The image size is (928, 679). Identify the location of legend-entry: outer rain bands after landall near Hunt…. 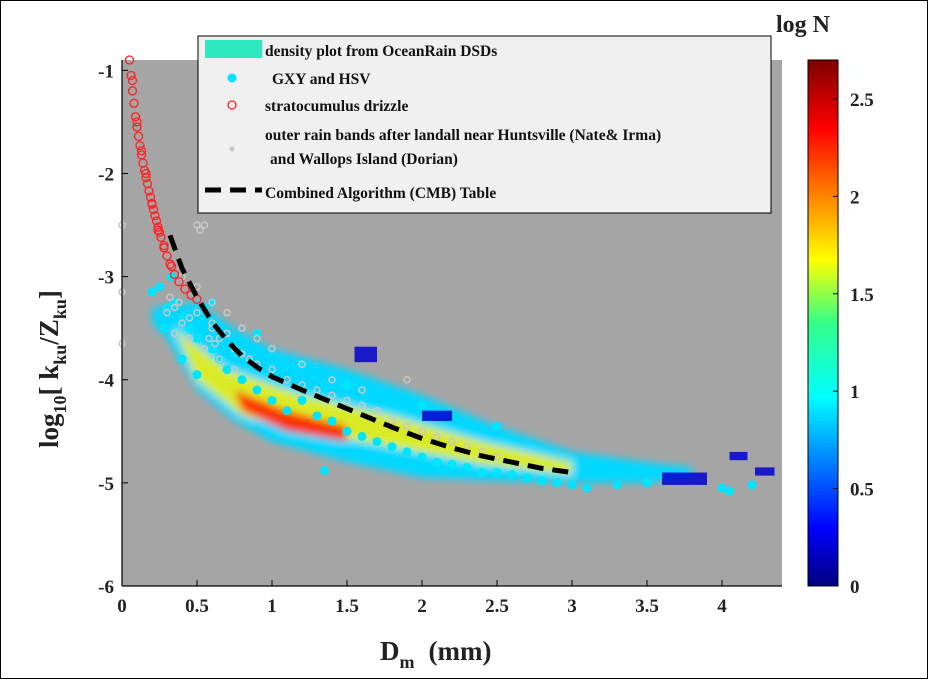
(445, 147).